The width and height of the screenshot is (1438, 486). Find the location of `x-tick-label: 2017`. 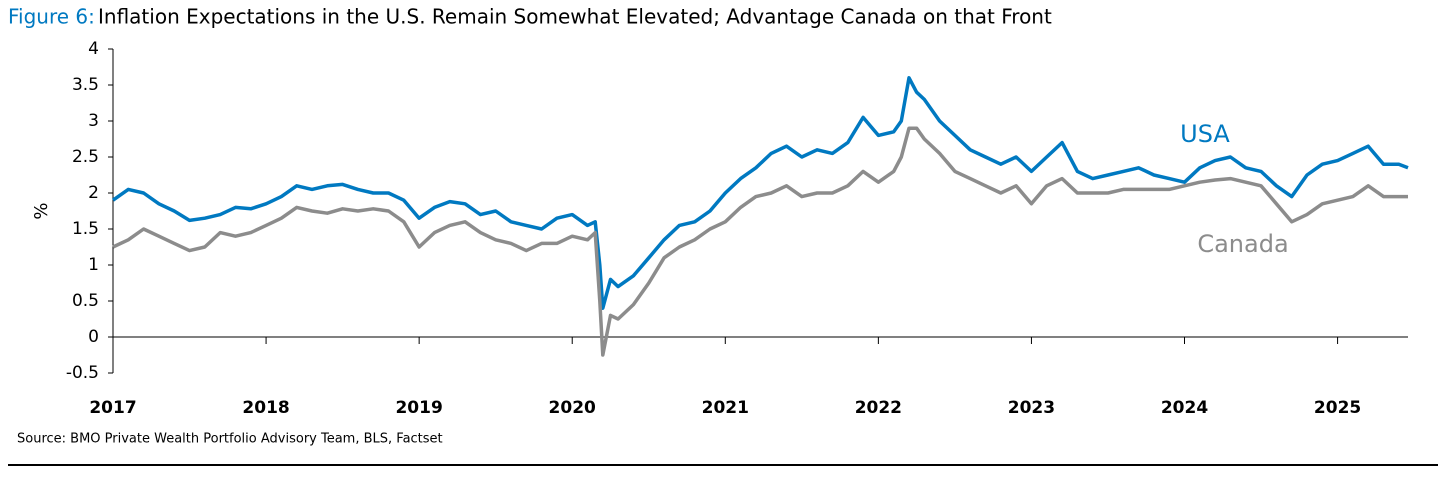

x-tick-label: 2017 is located at coordinates (112, 408).